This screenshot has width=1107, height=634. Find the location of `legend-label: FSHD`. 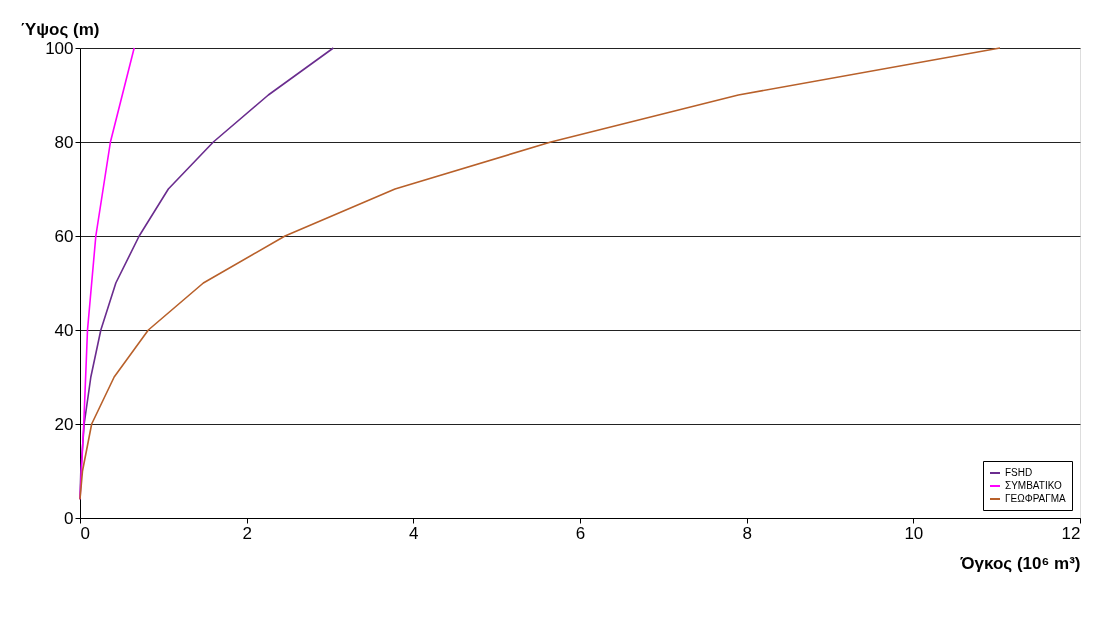

legend-label: FSHD is located at coordinates (1019, 472).